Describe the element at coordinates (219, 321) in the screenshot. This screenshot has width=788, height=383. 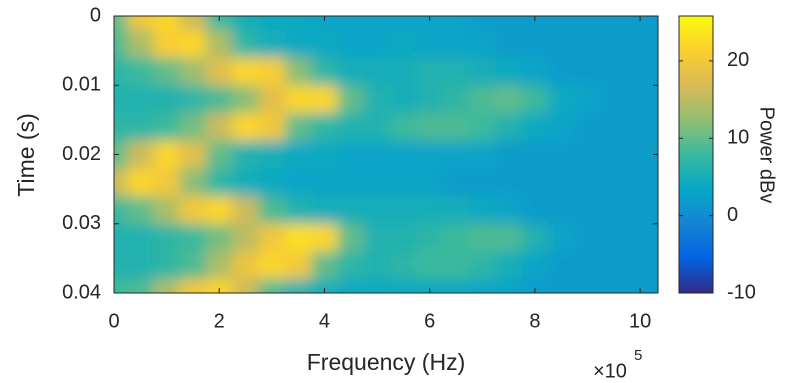
I see `x-tick-label: 2` at that location.